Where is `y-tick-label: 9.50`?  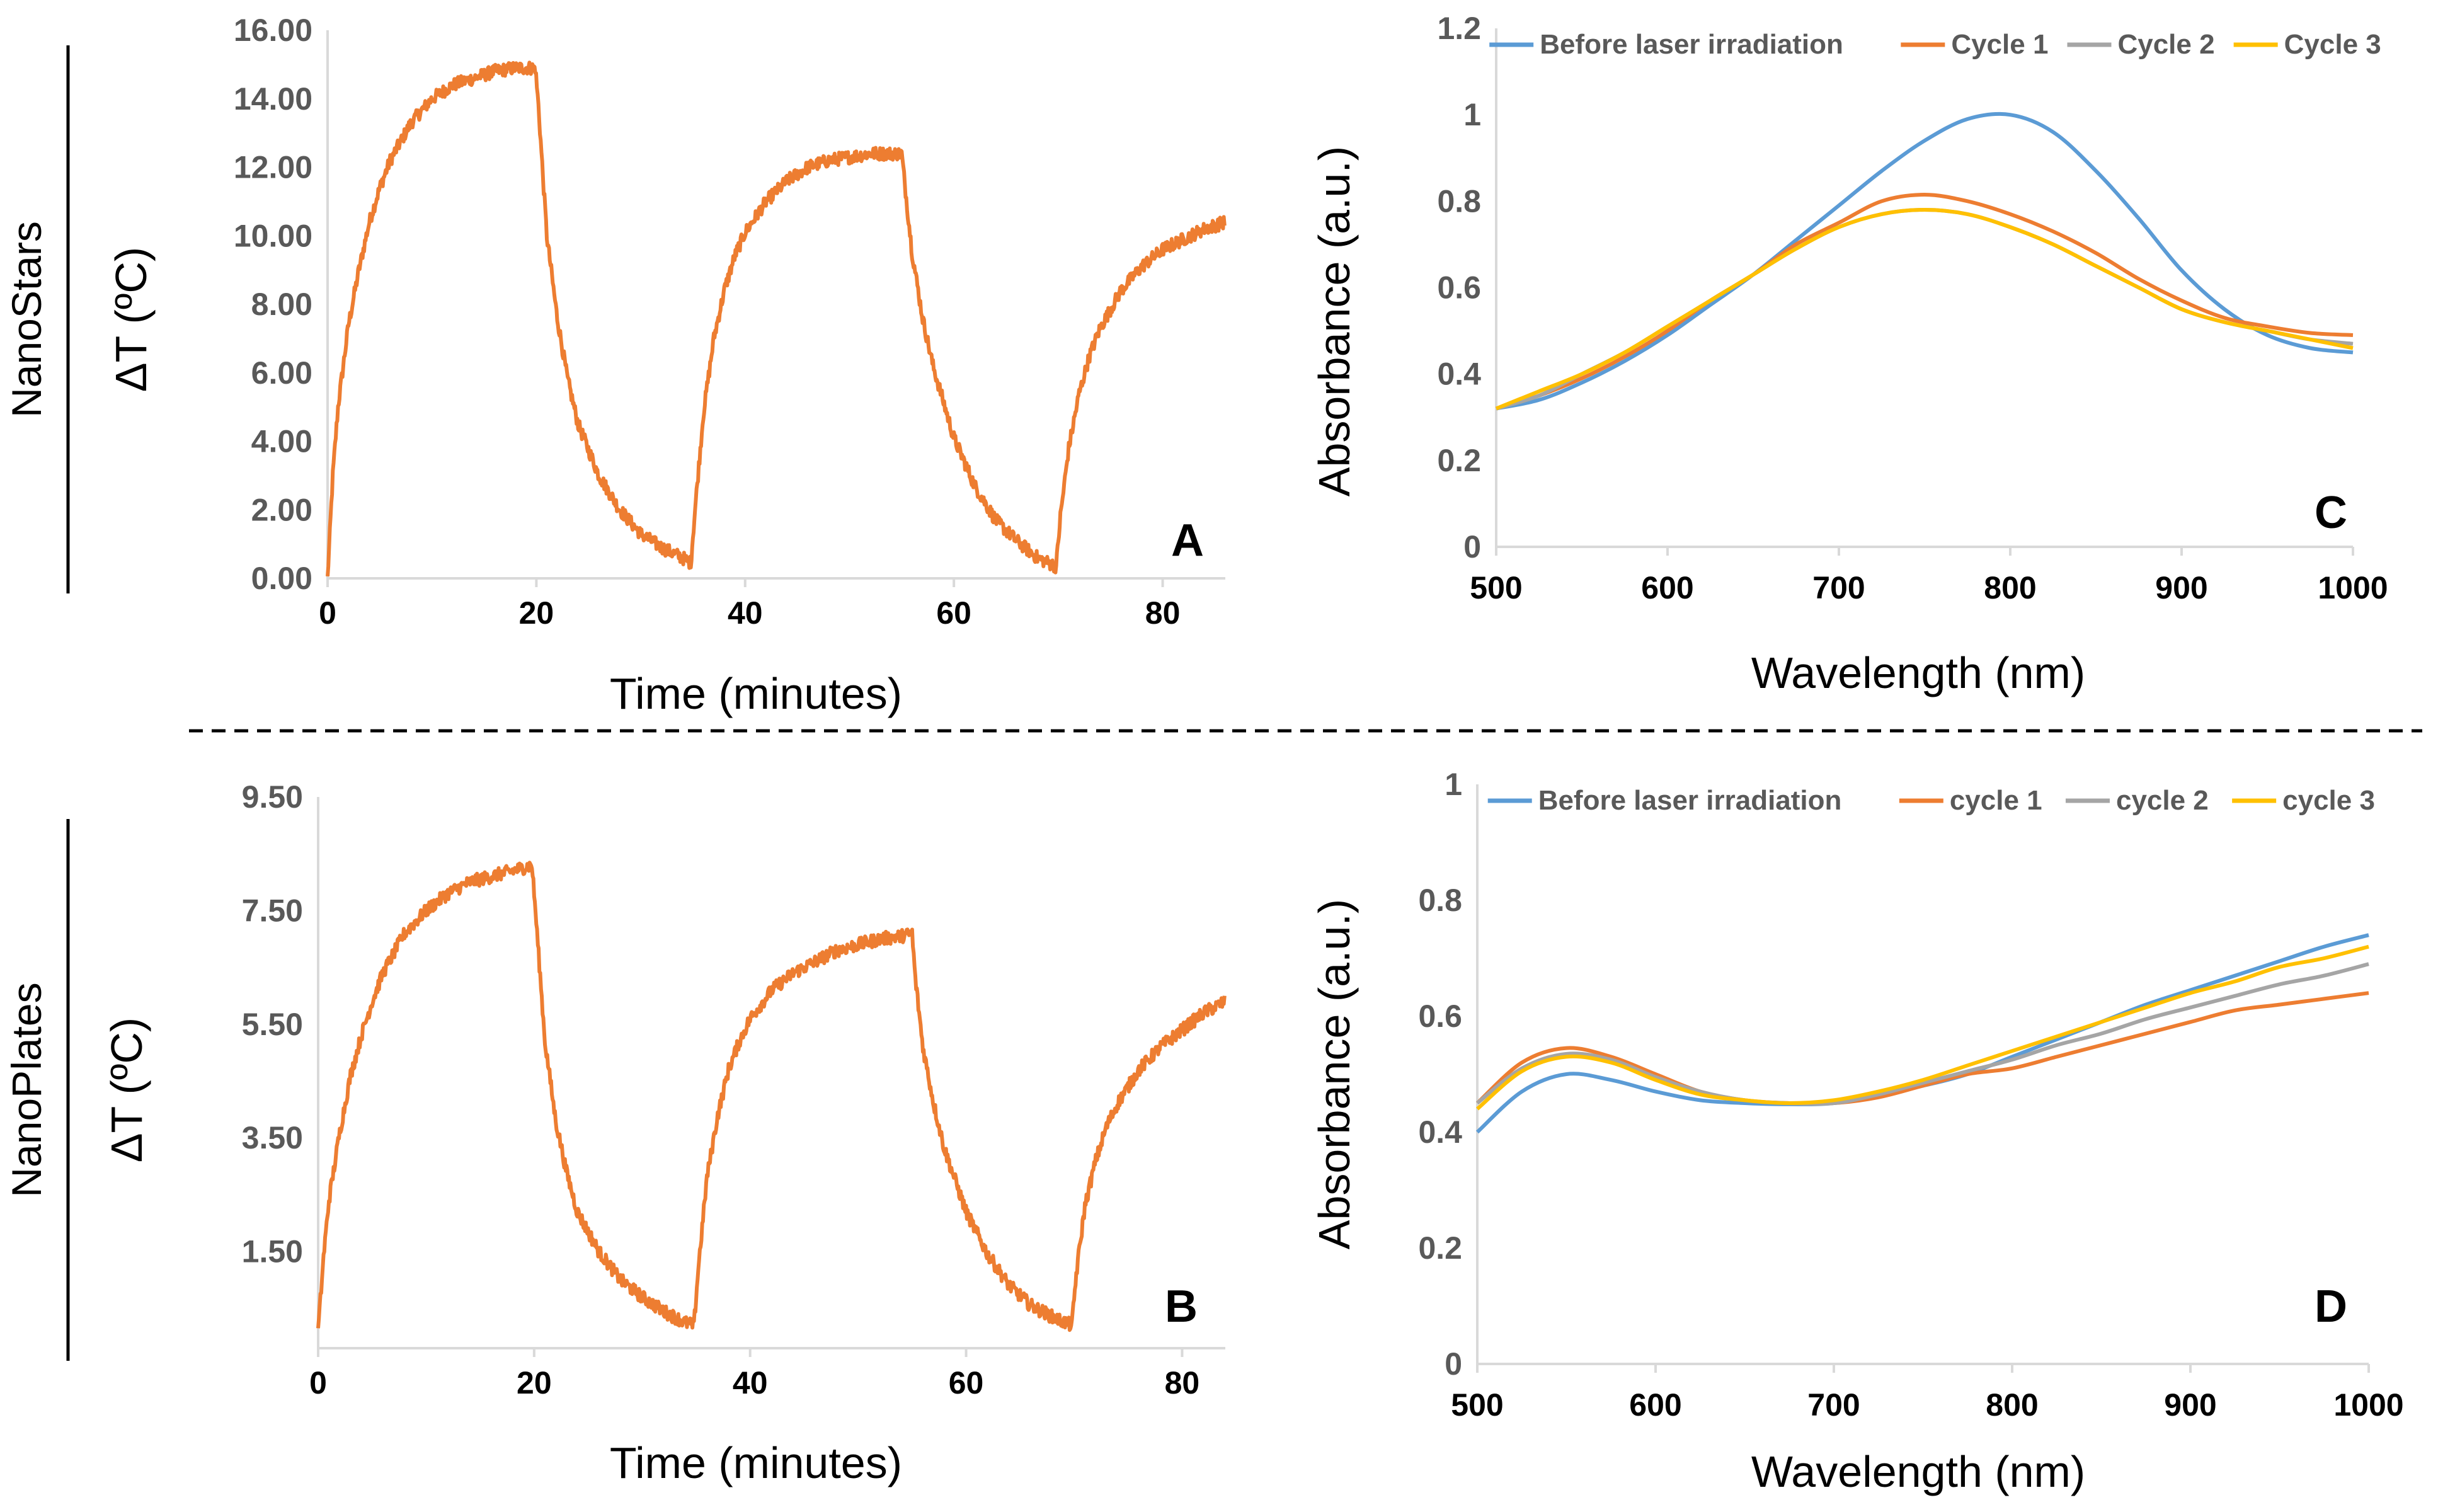
y-tick-label: 9.50 is located at coordinates (272, 797).